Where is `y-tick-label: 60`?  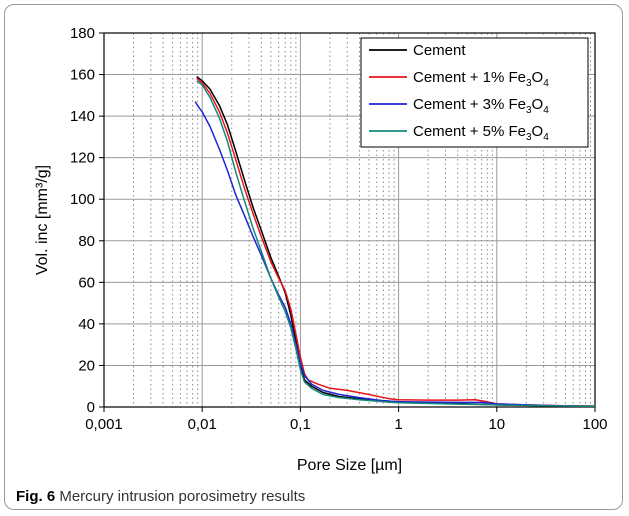
y-tick-label: 60 is located at coordinates (86, 282).